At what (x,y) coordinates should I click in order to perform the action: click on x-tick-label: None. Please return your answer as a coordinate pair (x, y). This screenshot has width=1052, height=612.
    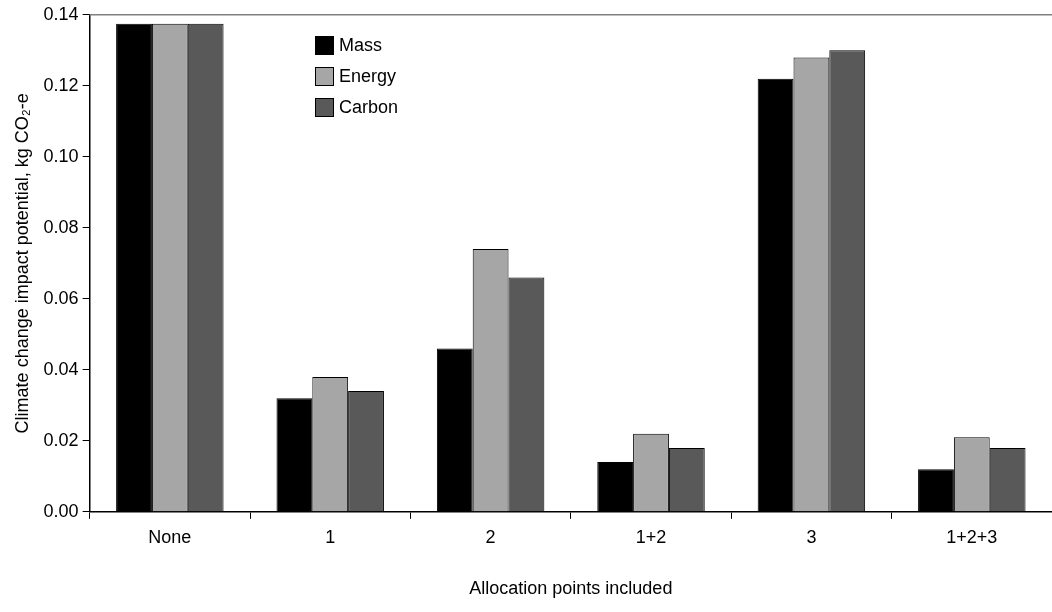
    Looking at the image, I should click on (170, 536).